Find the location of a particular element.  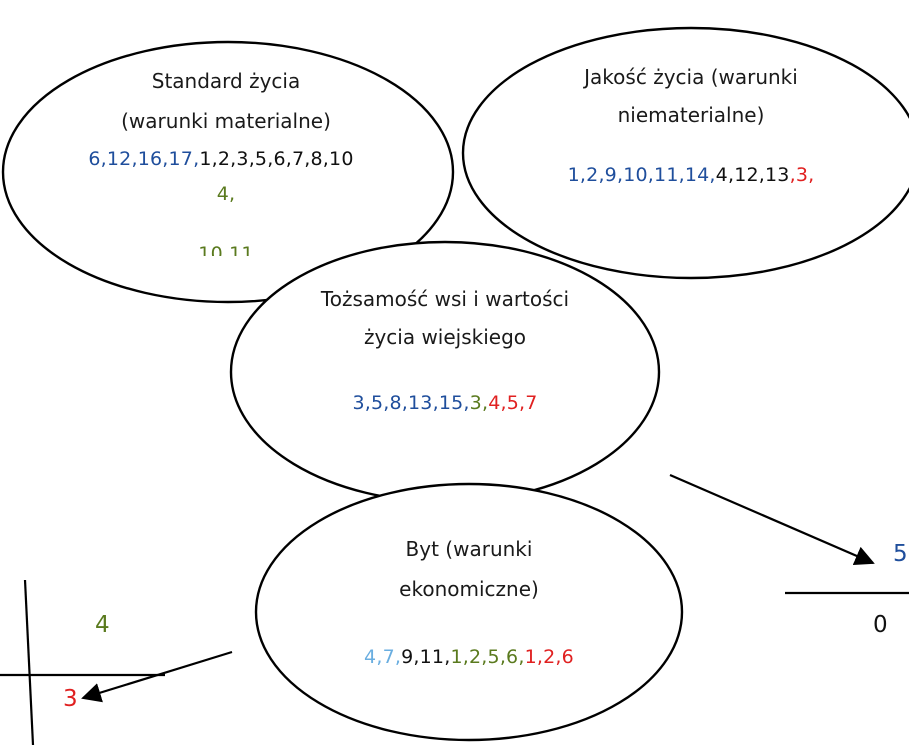

left-tally-top: 4 is located at coordinates (102, 625).